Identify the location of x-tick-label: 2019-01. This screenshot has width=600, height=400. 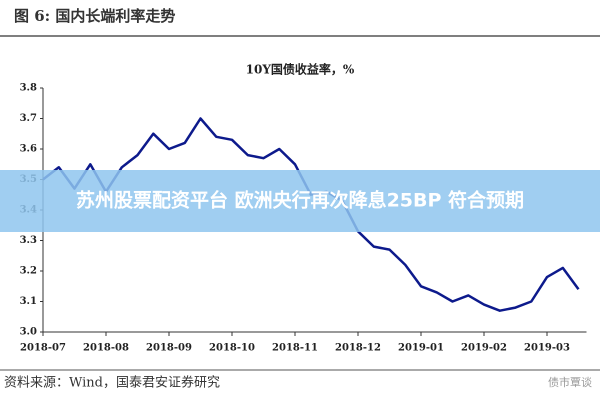
(421, 348).